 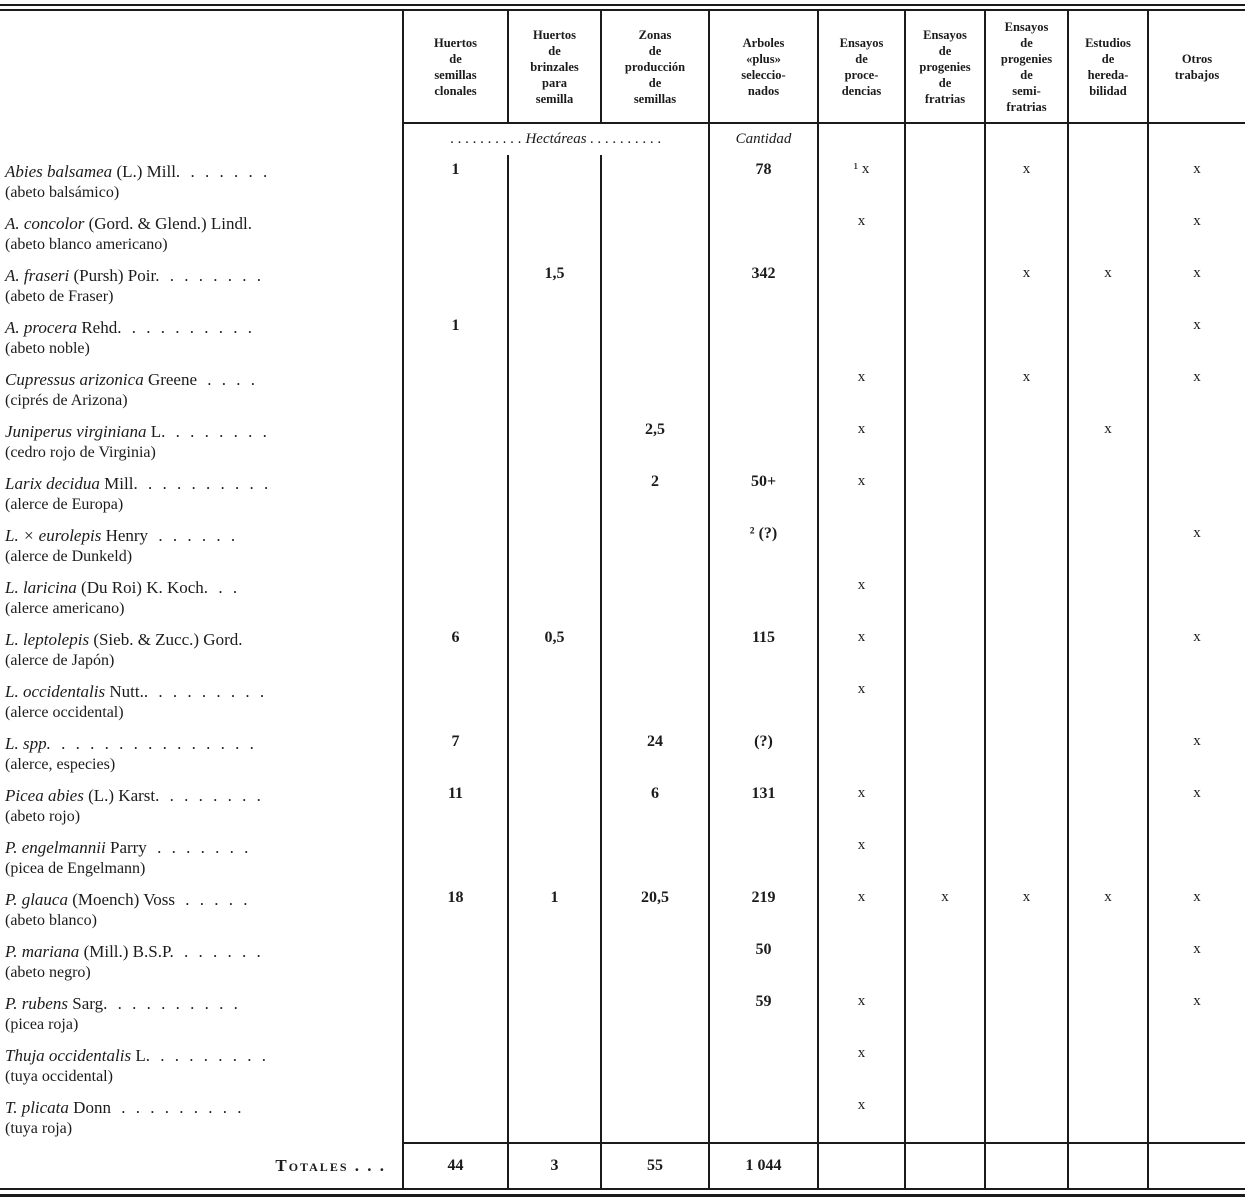 What do you see at coordinates (62, 192) in the screenshot?
I see `species-common-name: (abeto balsámico)` at bounding box center [62, 192].